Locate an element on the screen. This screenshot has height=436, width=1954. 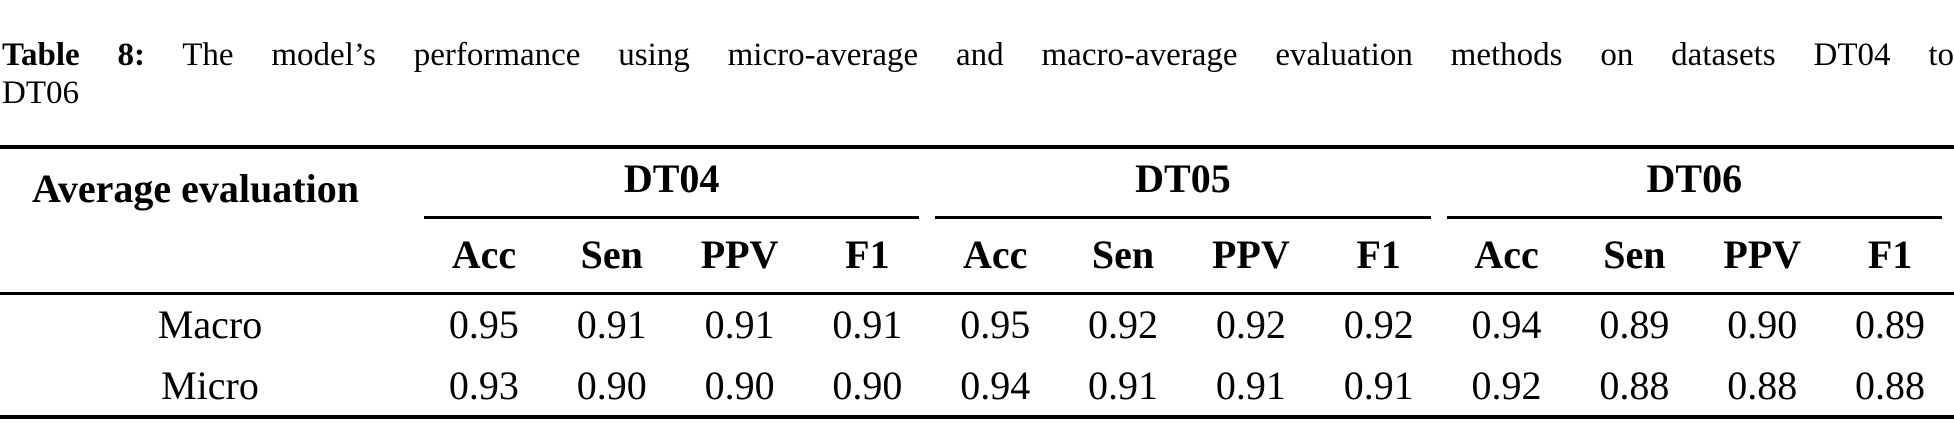
col-header-dt04-acc: Acc is located at coordinates (484, 257).